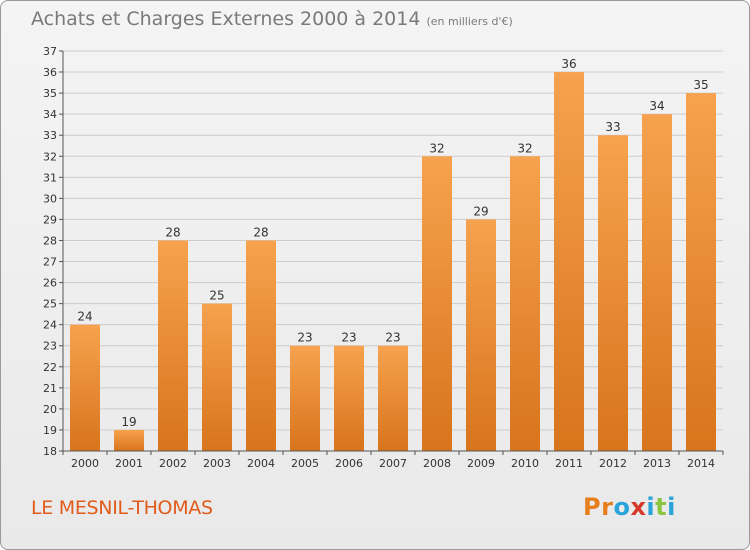 Image resolution: width=750 pixels, height=550 pixels. Describe the element at coordinates (592, 507) in the screenshot. I see `logo-letter: P` at that location.